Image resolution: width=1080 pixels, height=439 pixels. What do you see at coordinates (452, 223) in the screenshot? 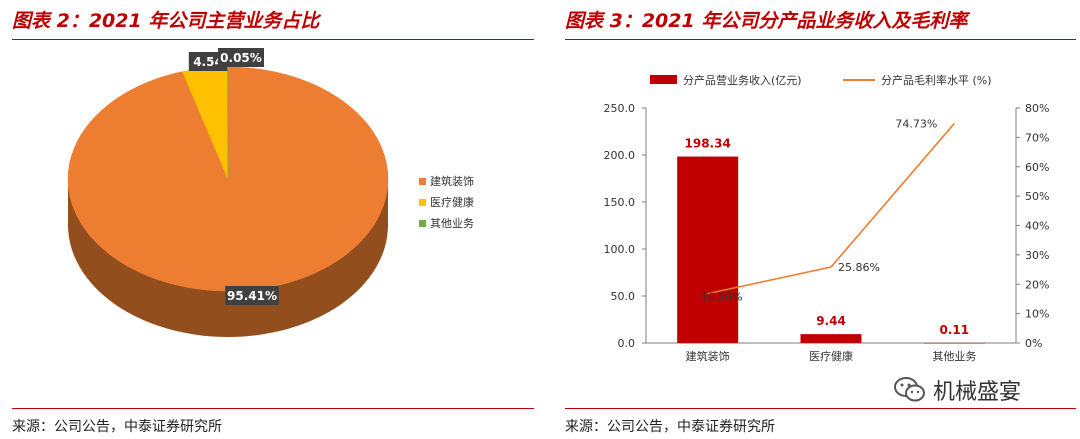
I see `pie-legend-label-2: 其他业务` at bounding box center [452, 223].